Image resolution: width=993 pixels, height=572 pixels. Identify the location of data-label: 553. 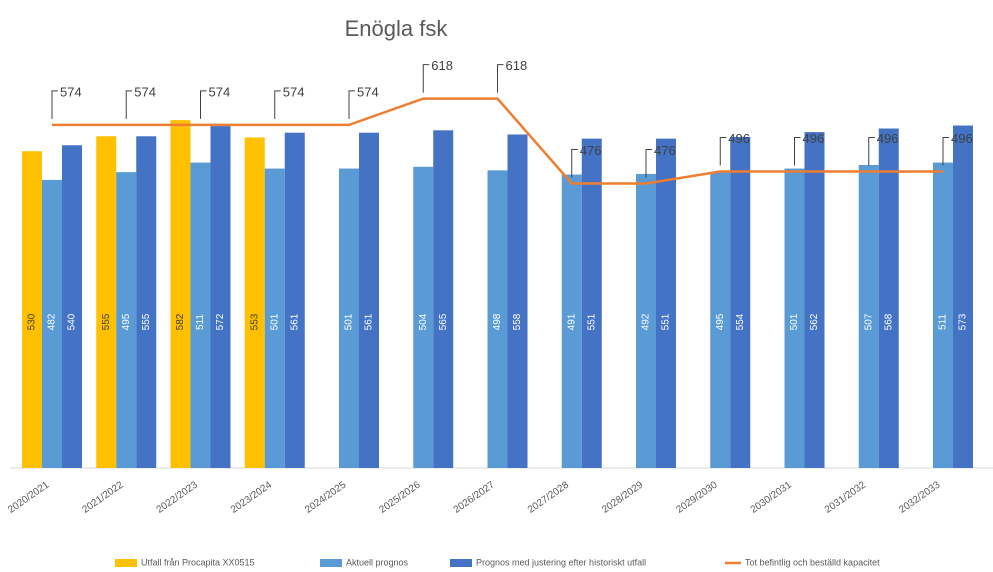
(254, 321).